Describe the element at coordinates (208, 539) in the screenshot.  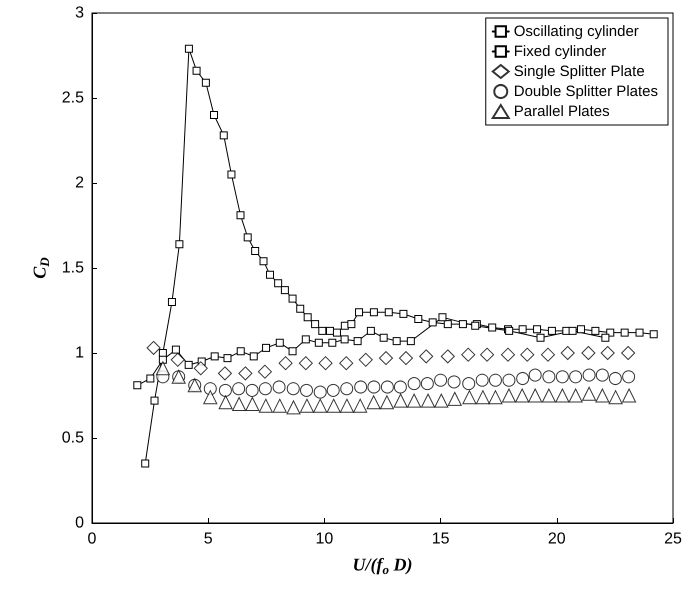
I see `x-tick-label: 5` at that location.